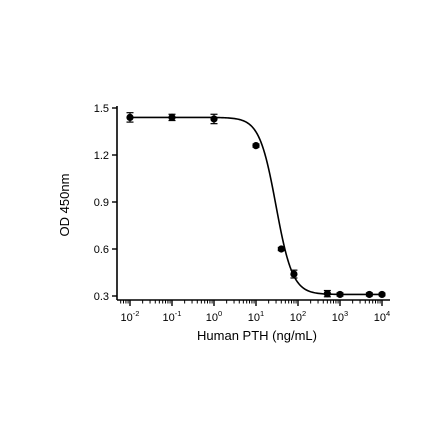  What do you see at coordinates (101, 297) in the screenshot?
I see `y-tick-label: 0.3` at bounding box center [101, 297].